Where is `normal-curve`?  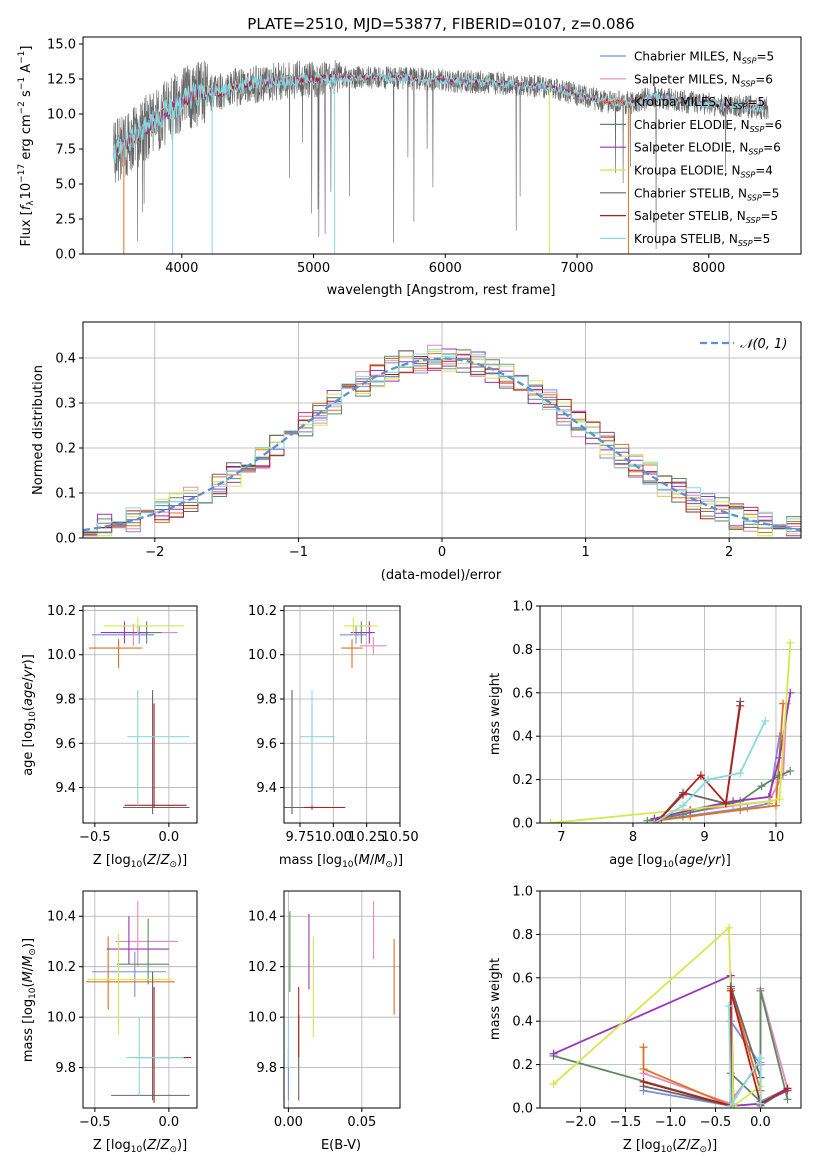 normal-curve is located at coordinates (442, 444).